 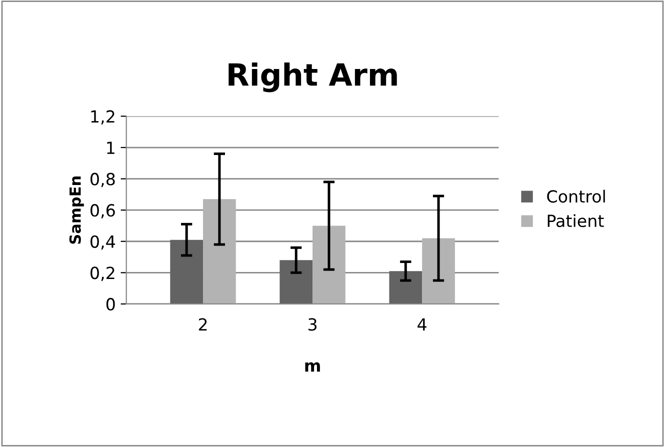 What do you see at coordinates (312, 367) in the screenshot?
I see `x-axis-title: m` at bounding box center [312, 367].